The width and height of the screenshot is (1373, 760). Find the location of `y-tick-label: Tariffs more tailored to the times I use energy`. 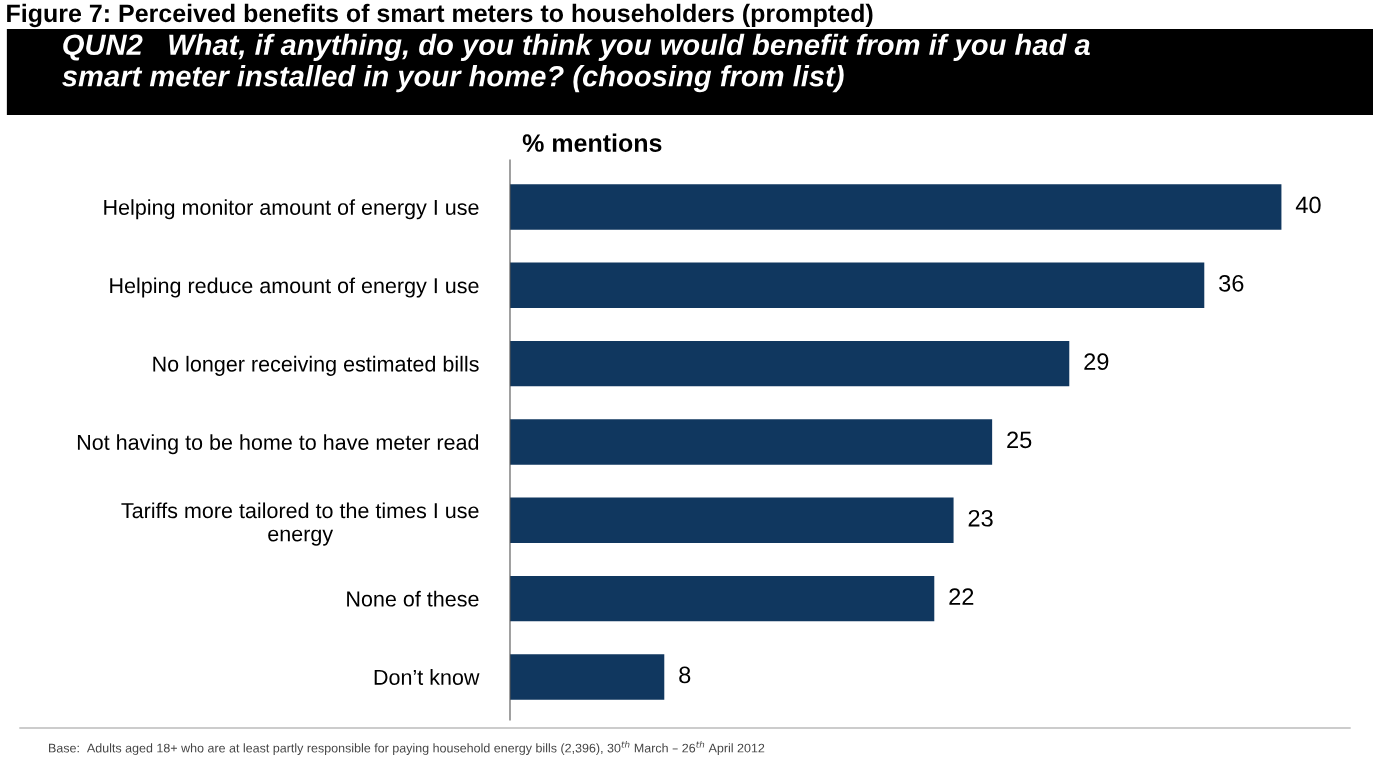

y-tick-label: Tariffs more tailored to the times I use energy is located at coordinates (300, 524).